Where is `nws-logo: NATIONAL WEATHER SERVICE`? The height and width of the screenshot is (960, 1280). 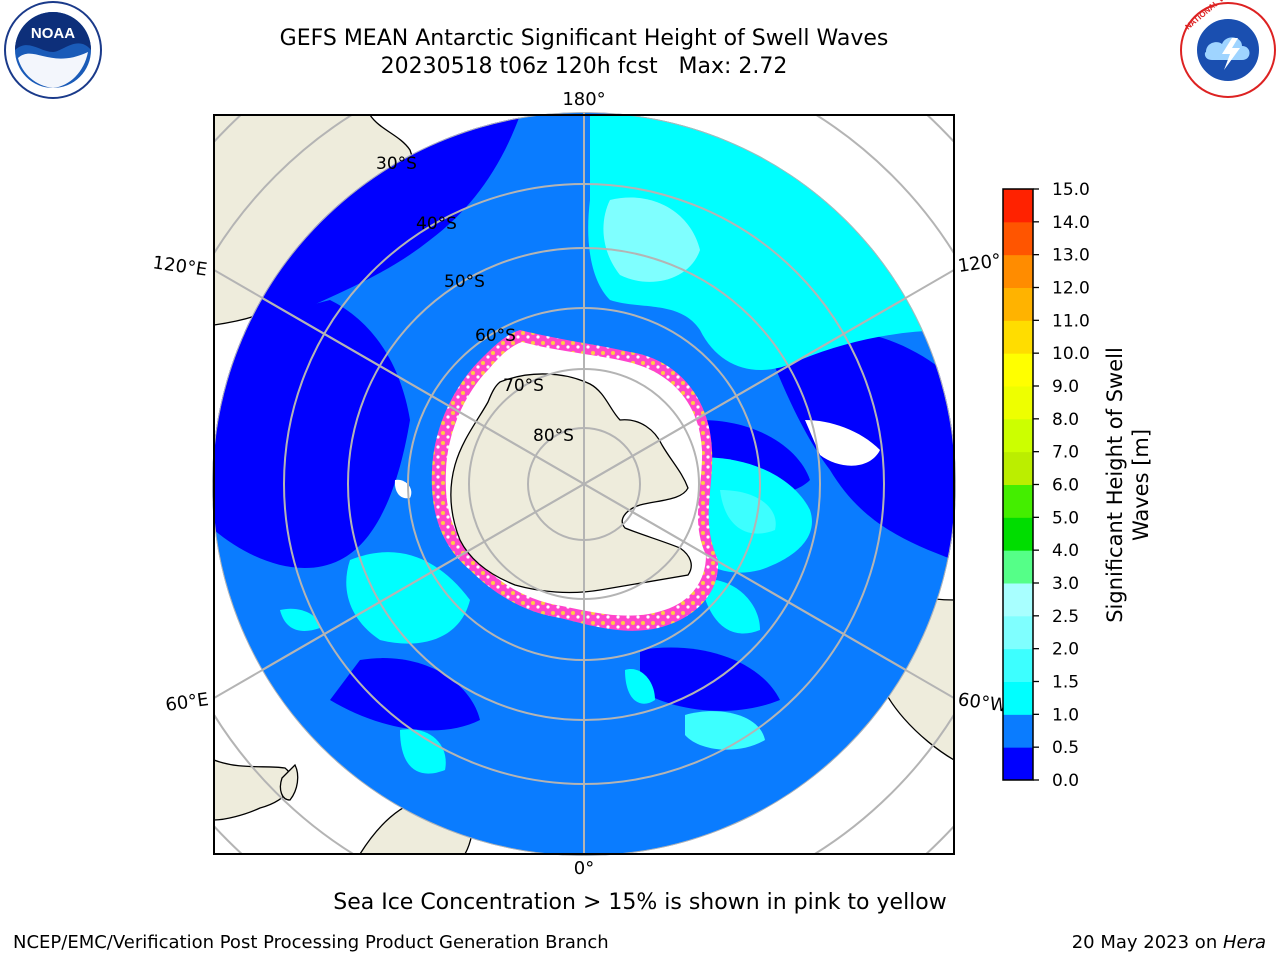 nws-logo: NATIONAL WEATHER SERVICE is located at coordinates (1230, 49).